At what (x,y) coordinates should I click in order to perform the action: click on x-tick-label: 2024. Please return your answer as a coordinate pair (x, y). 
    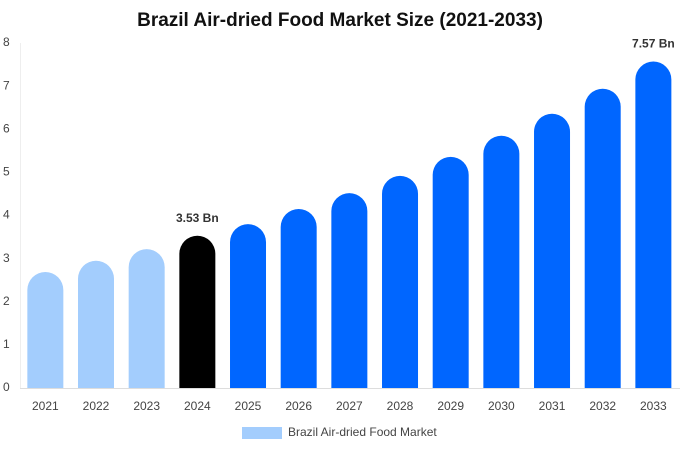
    Looking at the image, I should click on (197, 406).